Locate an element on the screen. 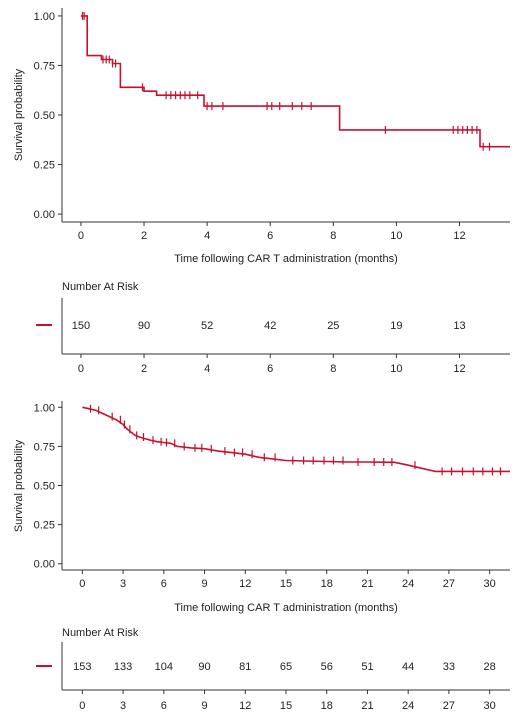 This screenshot has height=725, width=520. x-axis-1: 0 2 4 6 8 10 12 is located at coordinates (286, 231).